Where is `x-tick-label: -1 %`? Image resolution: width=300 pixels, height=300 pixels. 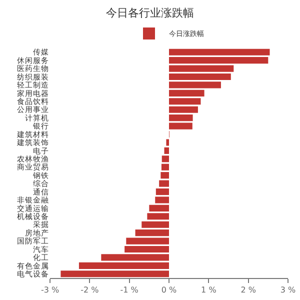
x-tick-label: -1 % is located at coordinates (129, 290).